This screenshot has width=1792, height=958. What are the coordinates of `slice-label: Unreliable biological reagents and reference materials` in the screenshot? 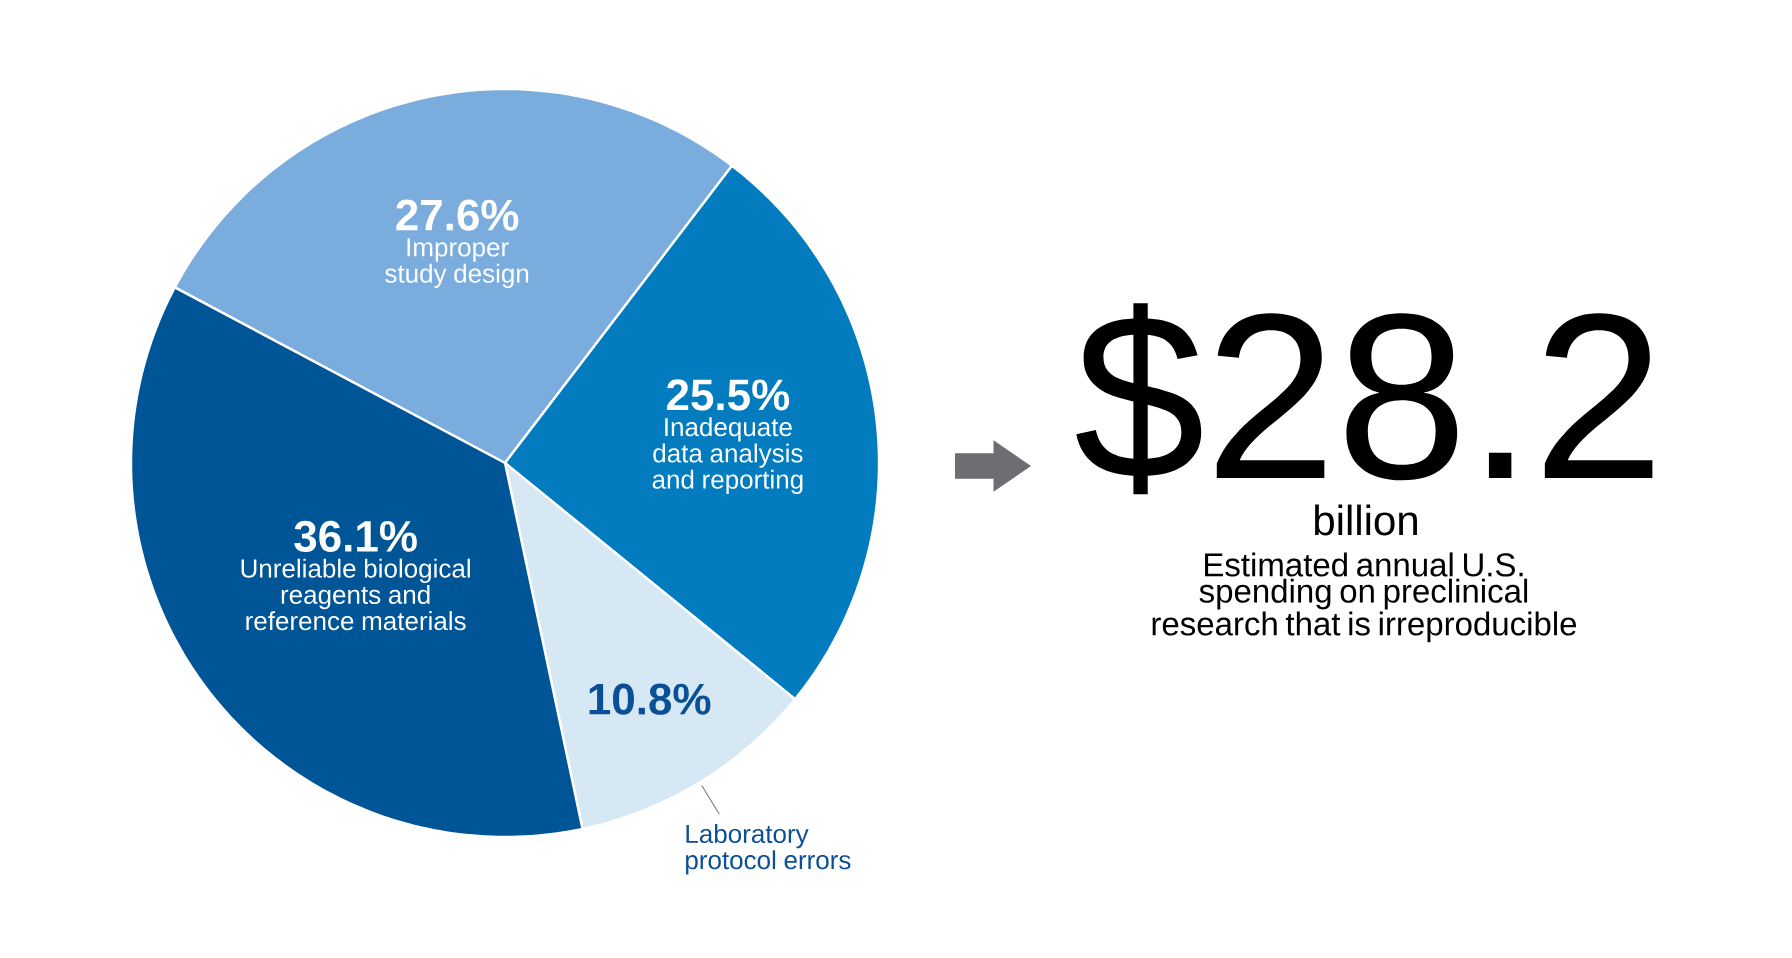 It's located at (355, 594).